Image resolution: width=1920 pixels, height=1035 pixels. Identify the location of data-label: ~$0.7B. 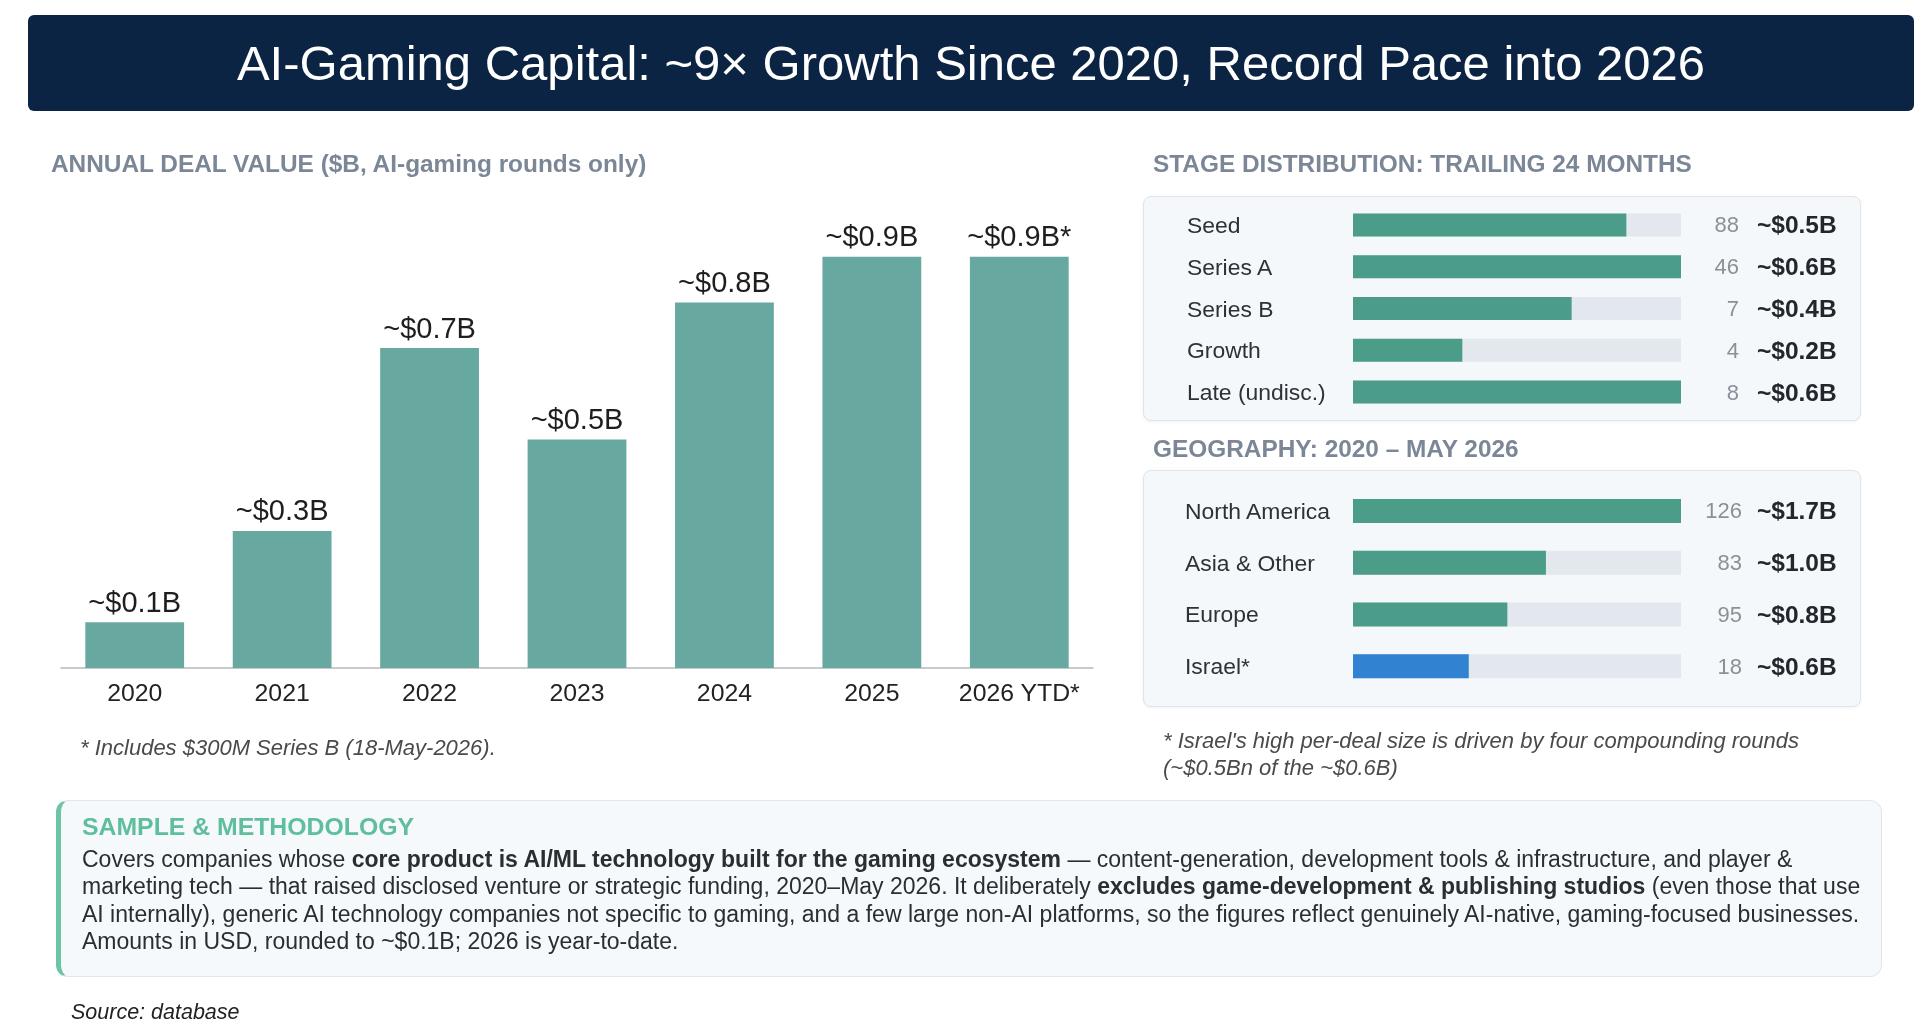
(429, 327).